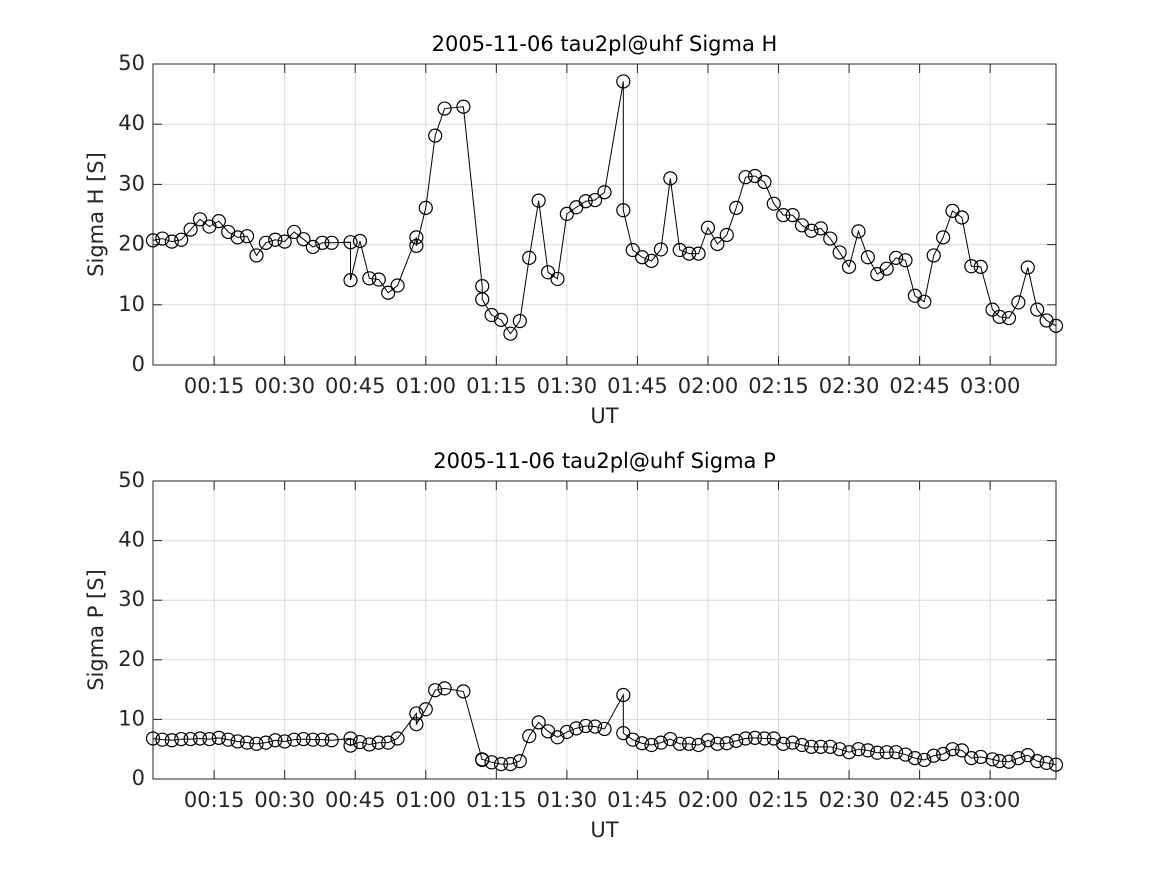 This screenshot has width=1167, height=875. I want to click on x-axis-label: UT, so click(604, 416).